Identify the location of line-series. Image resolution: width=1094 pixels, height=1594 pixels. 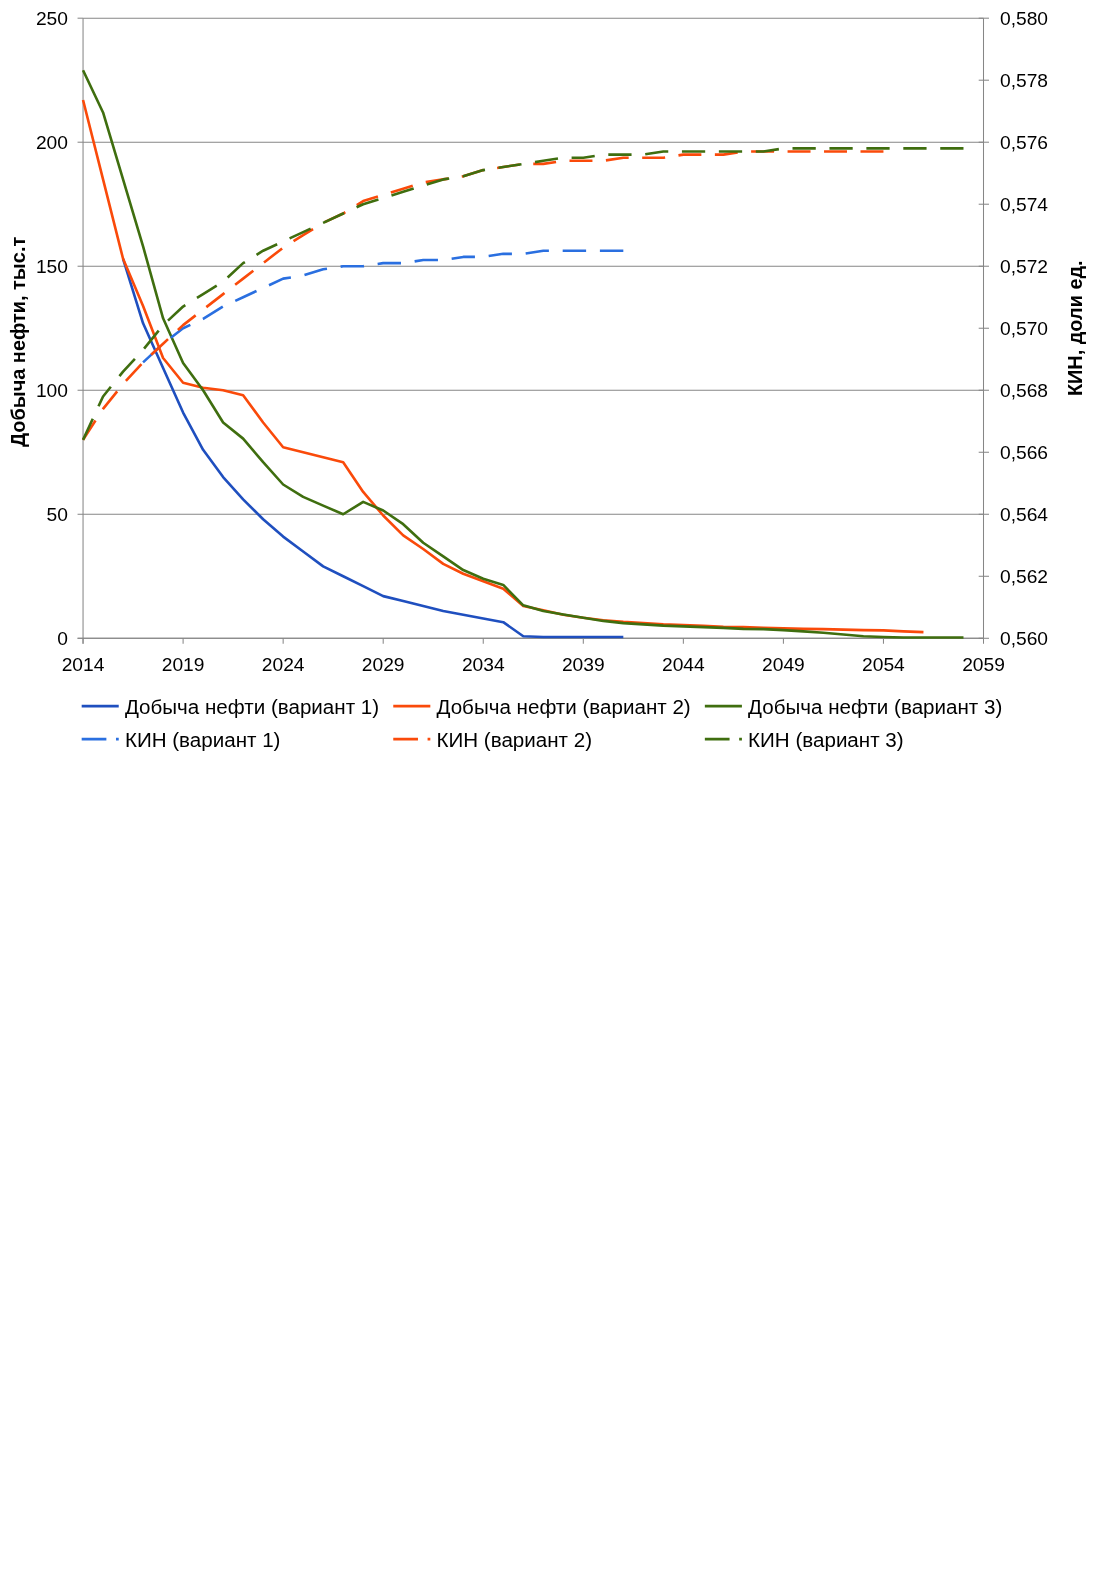
(383, 306).